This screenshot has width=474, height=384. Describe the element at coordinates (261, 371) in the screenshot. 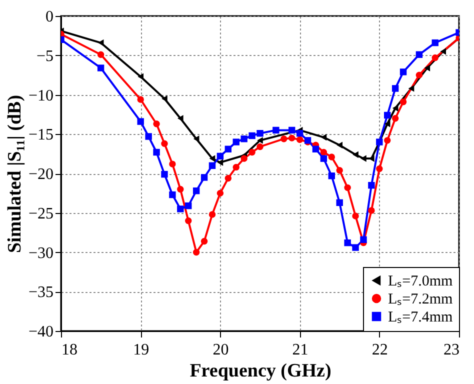

I see `x-axis-title: Frequency (GHz)` at that location.